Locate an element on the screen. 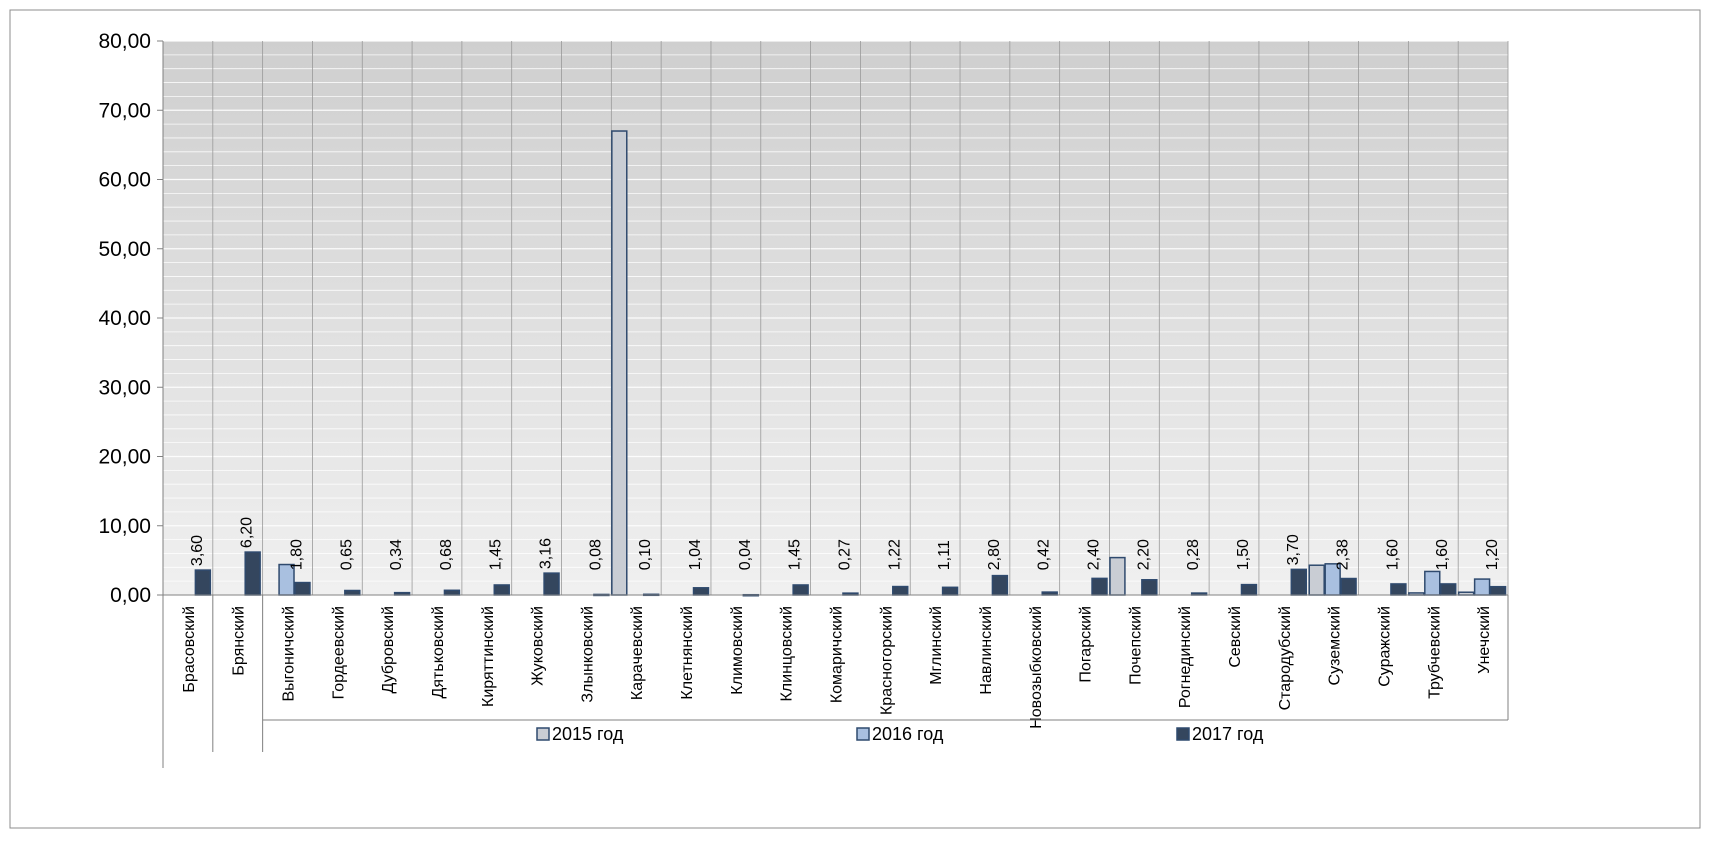 This screenshot has height=843, width=1711. y-tick-label: 0,00 is located at coordinates (130, 595).